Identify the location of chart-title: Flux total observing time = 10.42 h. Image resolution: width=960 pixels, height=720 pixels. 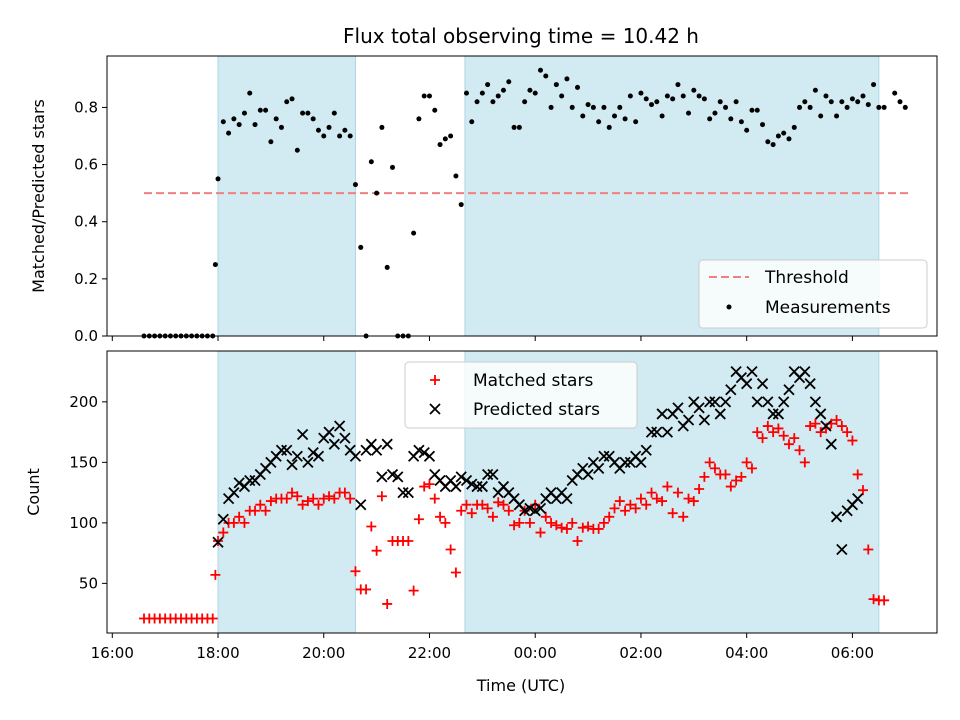
(521, 36).